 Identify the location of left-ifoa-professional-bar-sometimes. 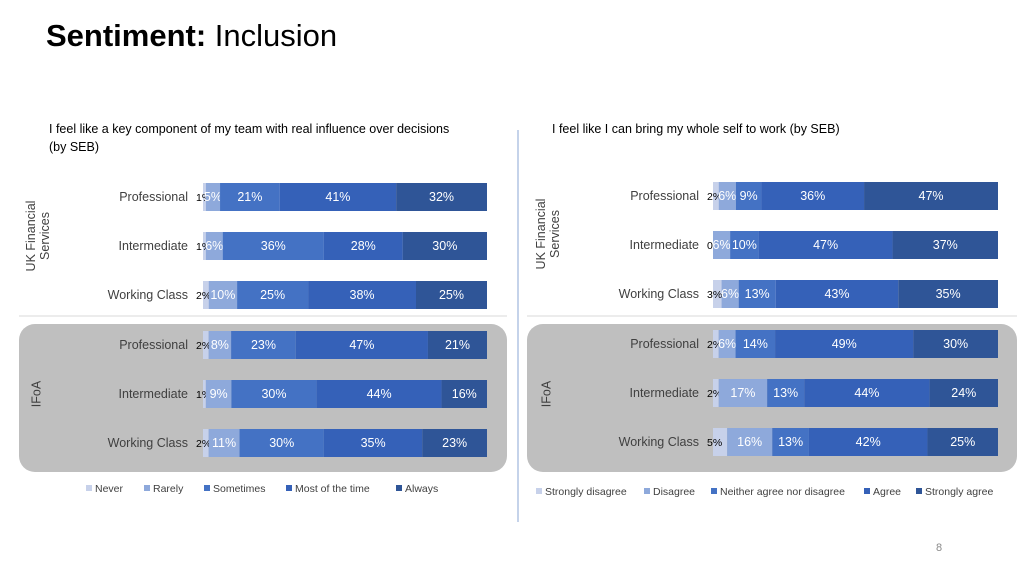
(263, 345).